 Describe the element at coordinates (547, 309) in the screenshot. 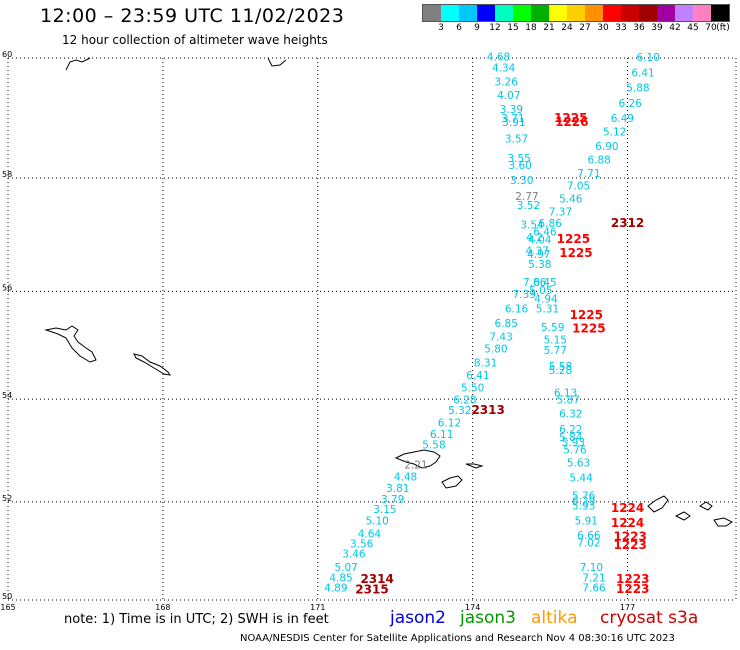

I see `wave-height-label: 5.31` at that location.